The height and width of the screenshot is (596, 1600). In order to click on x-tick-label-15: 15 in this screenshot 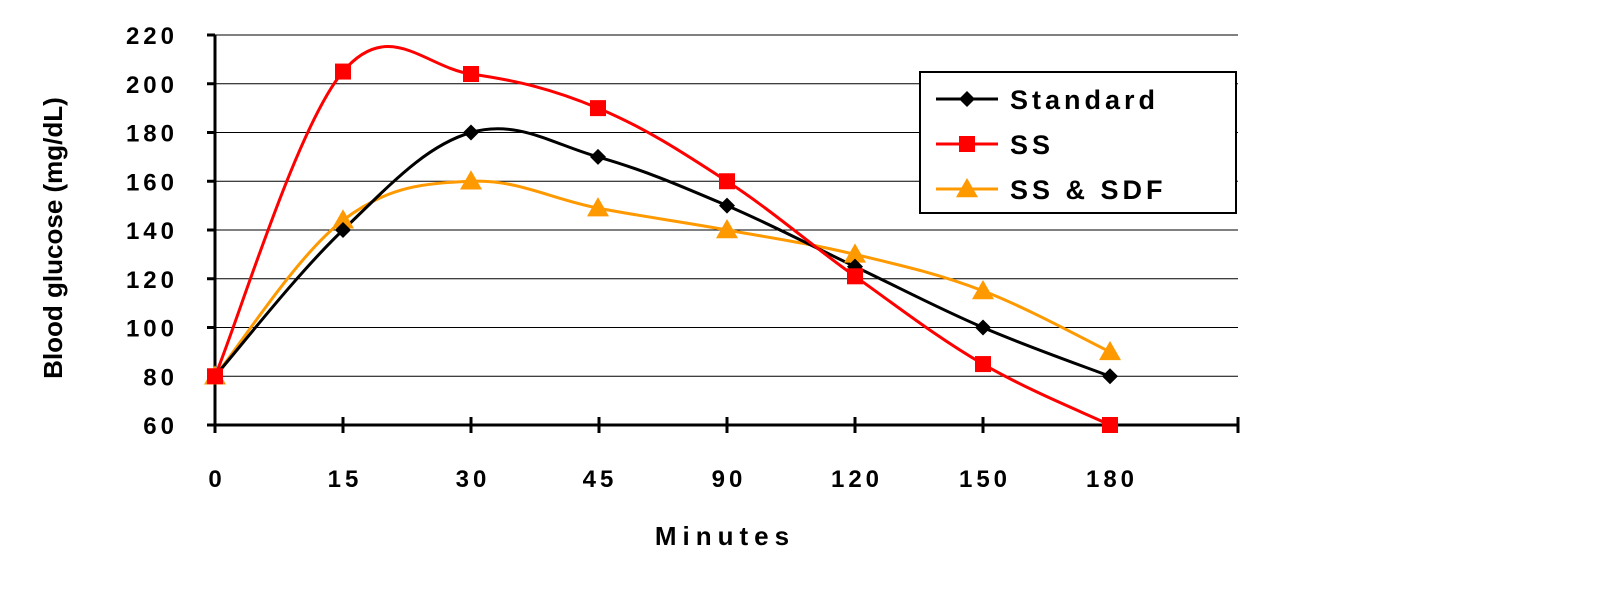, I will do `click(345, 479)`.